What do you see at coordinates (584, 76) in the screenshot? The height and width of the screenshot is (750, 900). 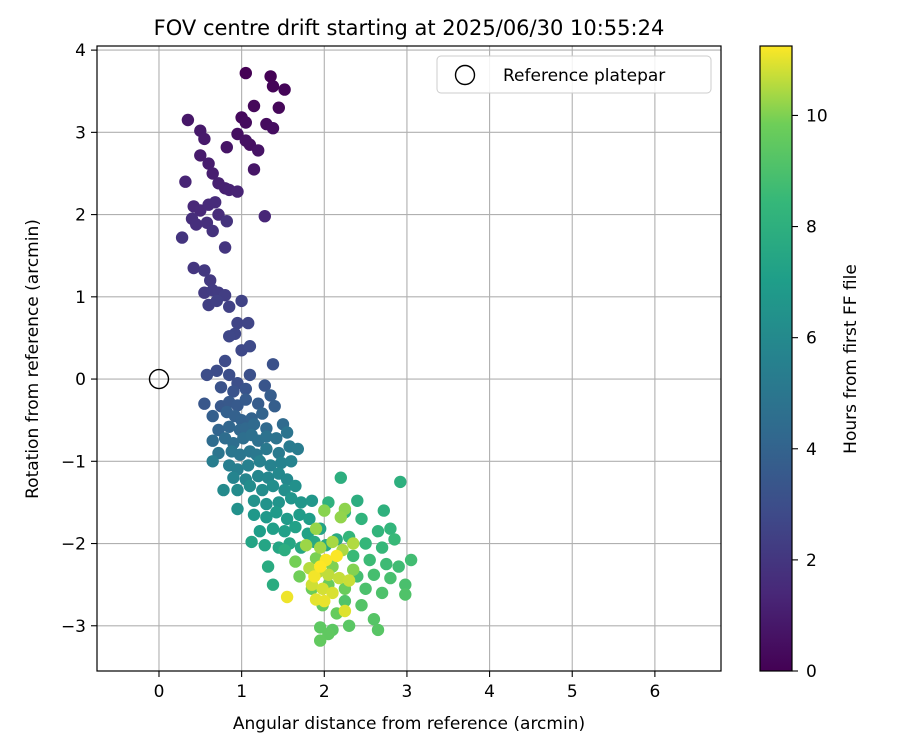 I see `legend-entry-reference-platepar: Reference platepar` at bounding box center [584, 76].